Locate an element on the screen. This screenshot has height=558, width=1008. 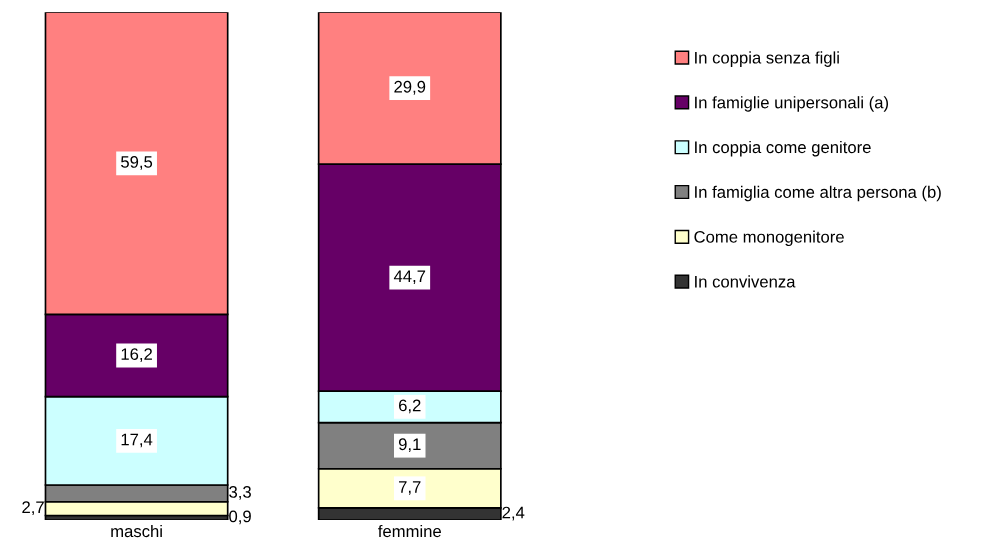
data-label: 16,2 is located at coordinates (136, 355).